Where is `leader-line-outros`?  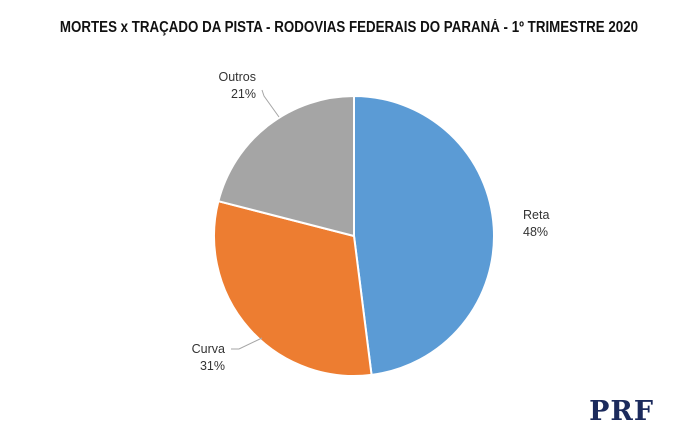
leader-line-outros is located at coordinates (270, 103).